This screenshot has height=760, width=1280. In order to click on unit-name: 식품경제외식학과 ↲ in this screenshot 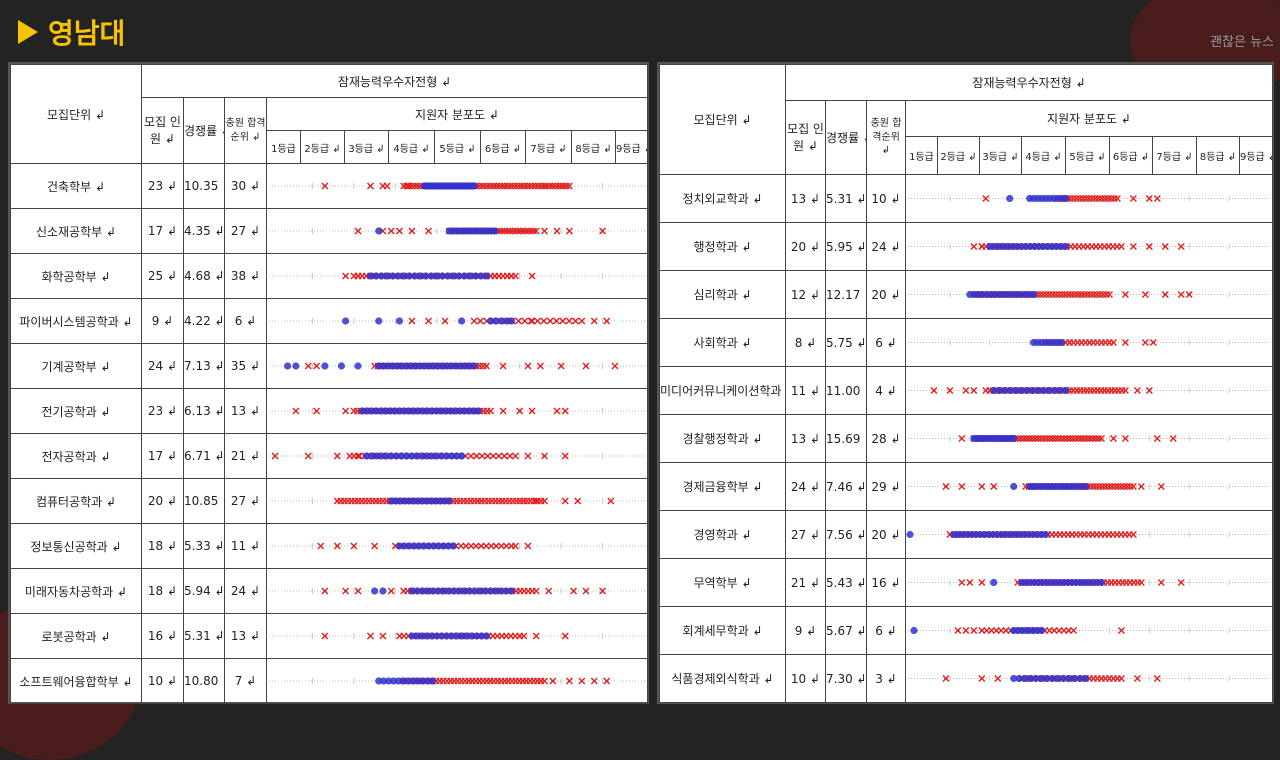, I will do `click(722, 678)`.